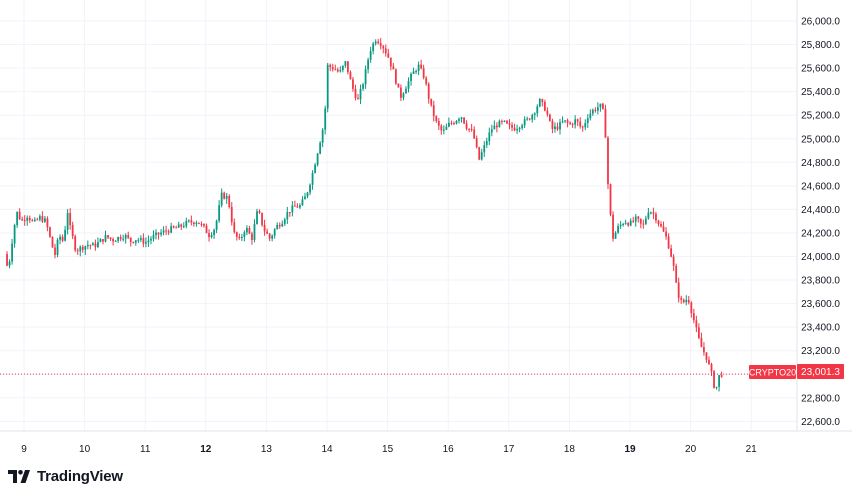 This screenshot has width=852, height=485. Describe the element at coordinates (820, 210) in the screenshot. I see `y-tick-label: 24,400.0` at that location.